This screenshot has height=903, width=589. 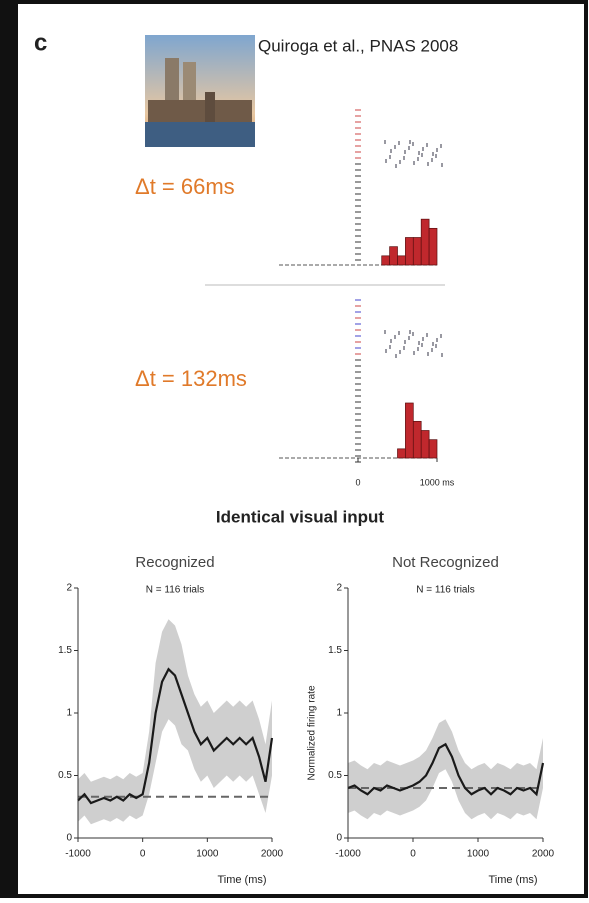 What do you see at coordinates (174, 562) in the screenshot?
I see `chart-title: Recognized` at bounding box center [174, 562].